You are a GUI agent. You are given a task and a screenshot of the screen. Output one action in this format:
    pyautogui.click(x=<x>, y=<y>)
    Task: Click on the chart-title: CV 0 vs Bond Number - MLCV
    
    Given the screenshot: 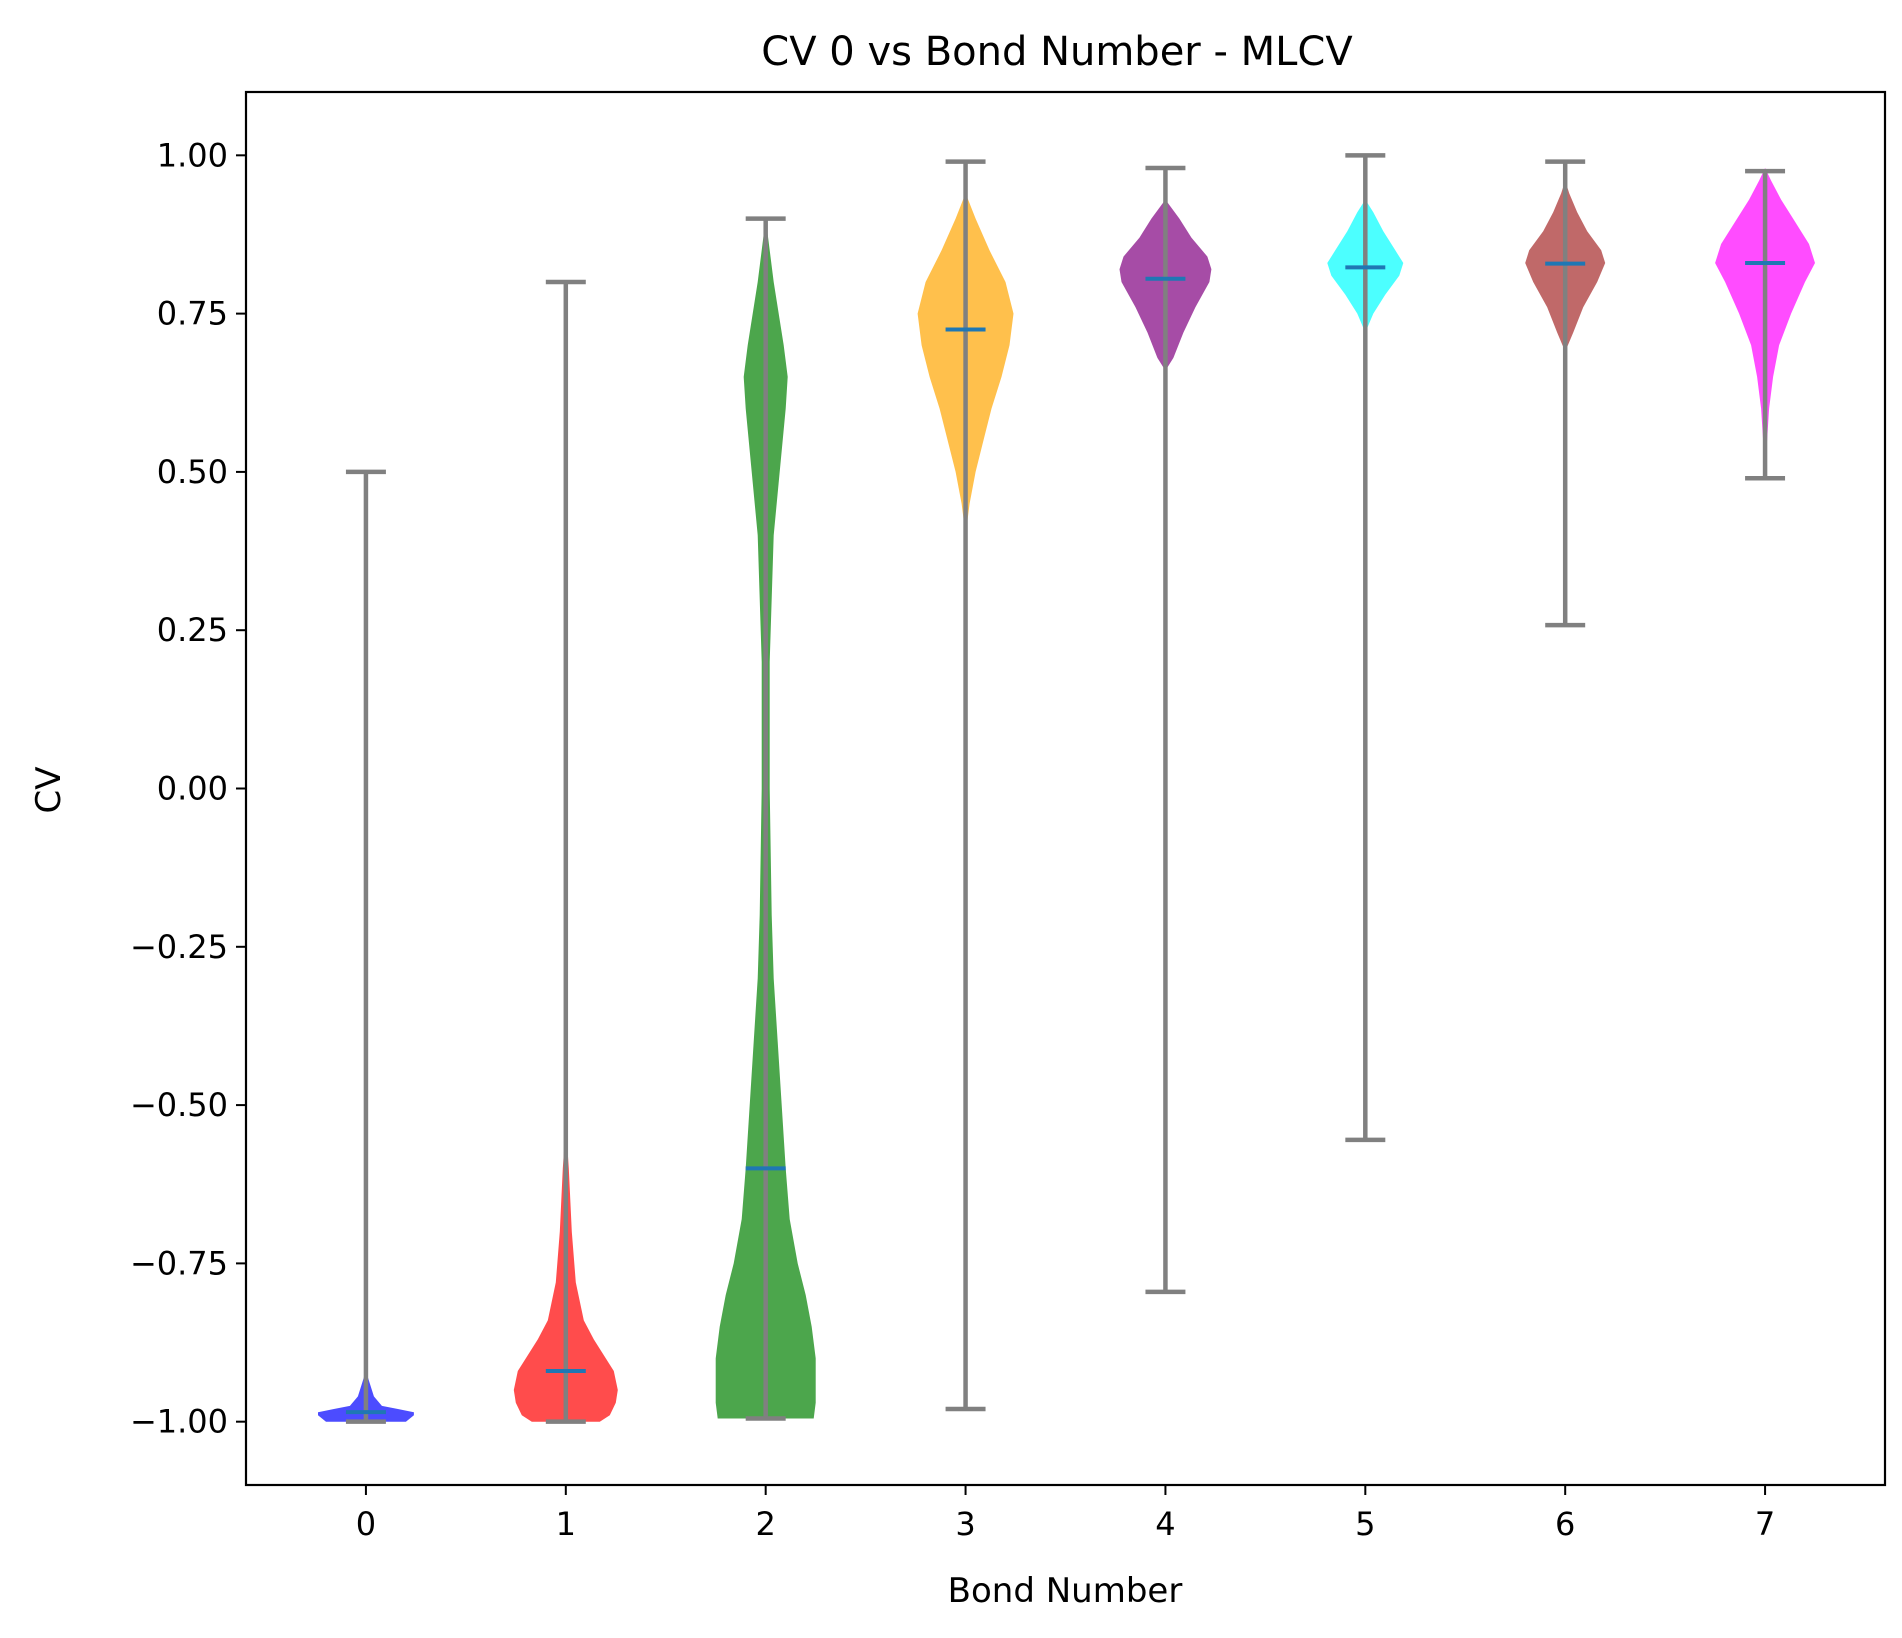 What is the action you would take?
    pyautogui.click(x=1057, y=52)
    